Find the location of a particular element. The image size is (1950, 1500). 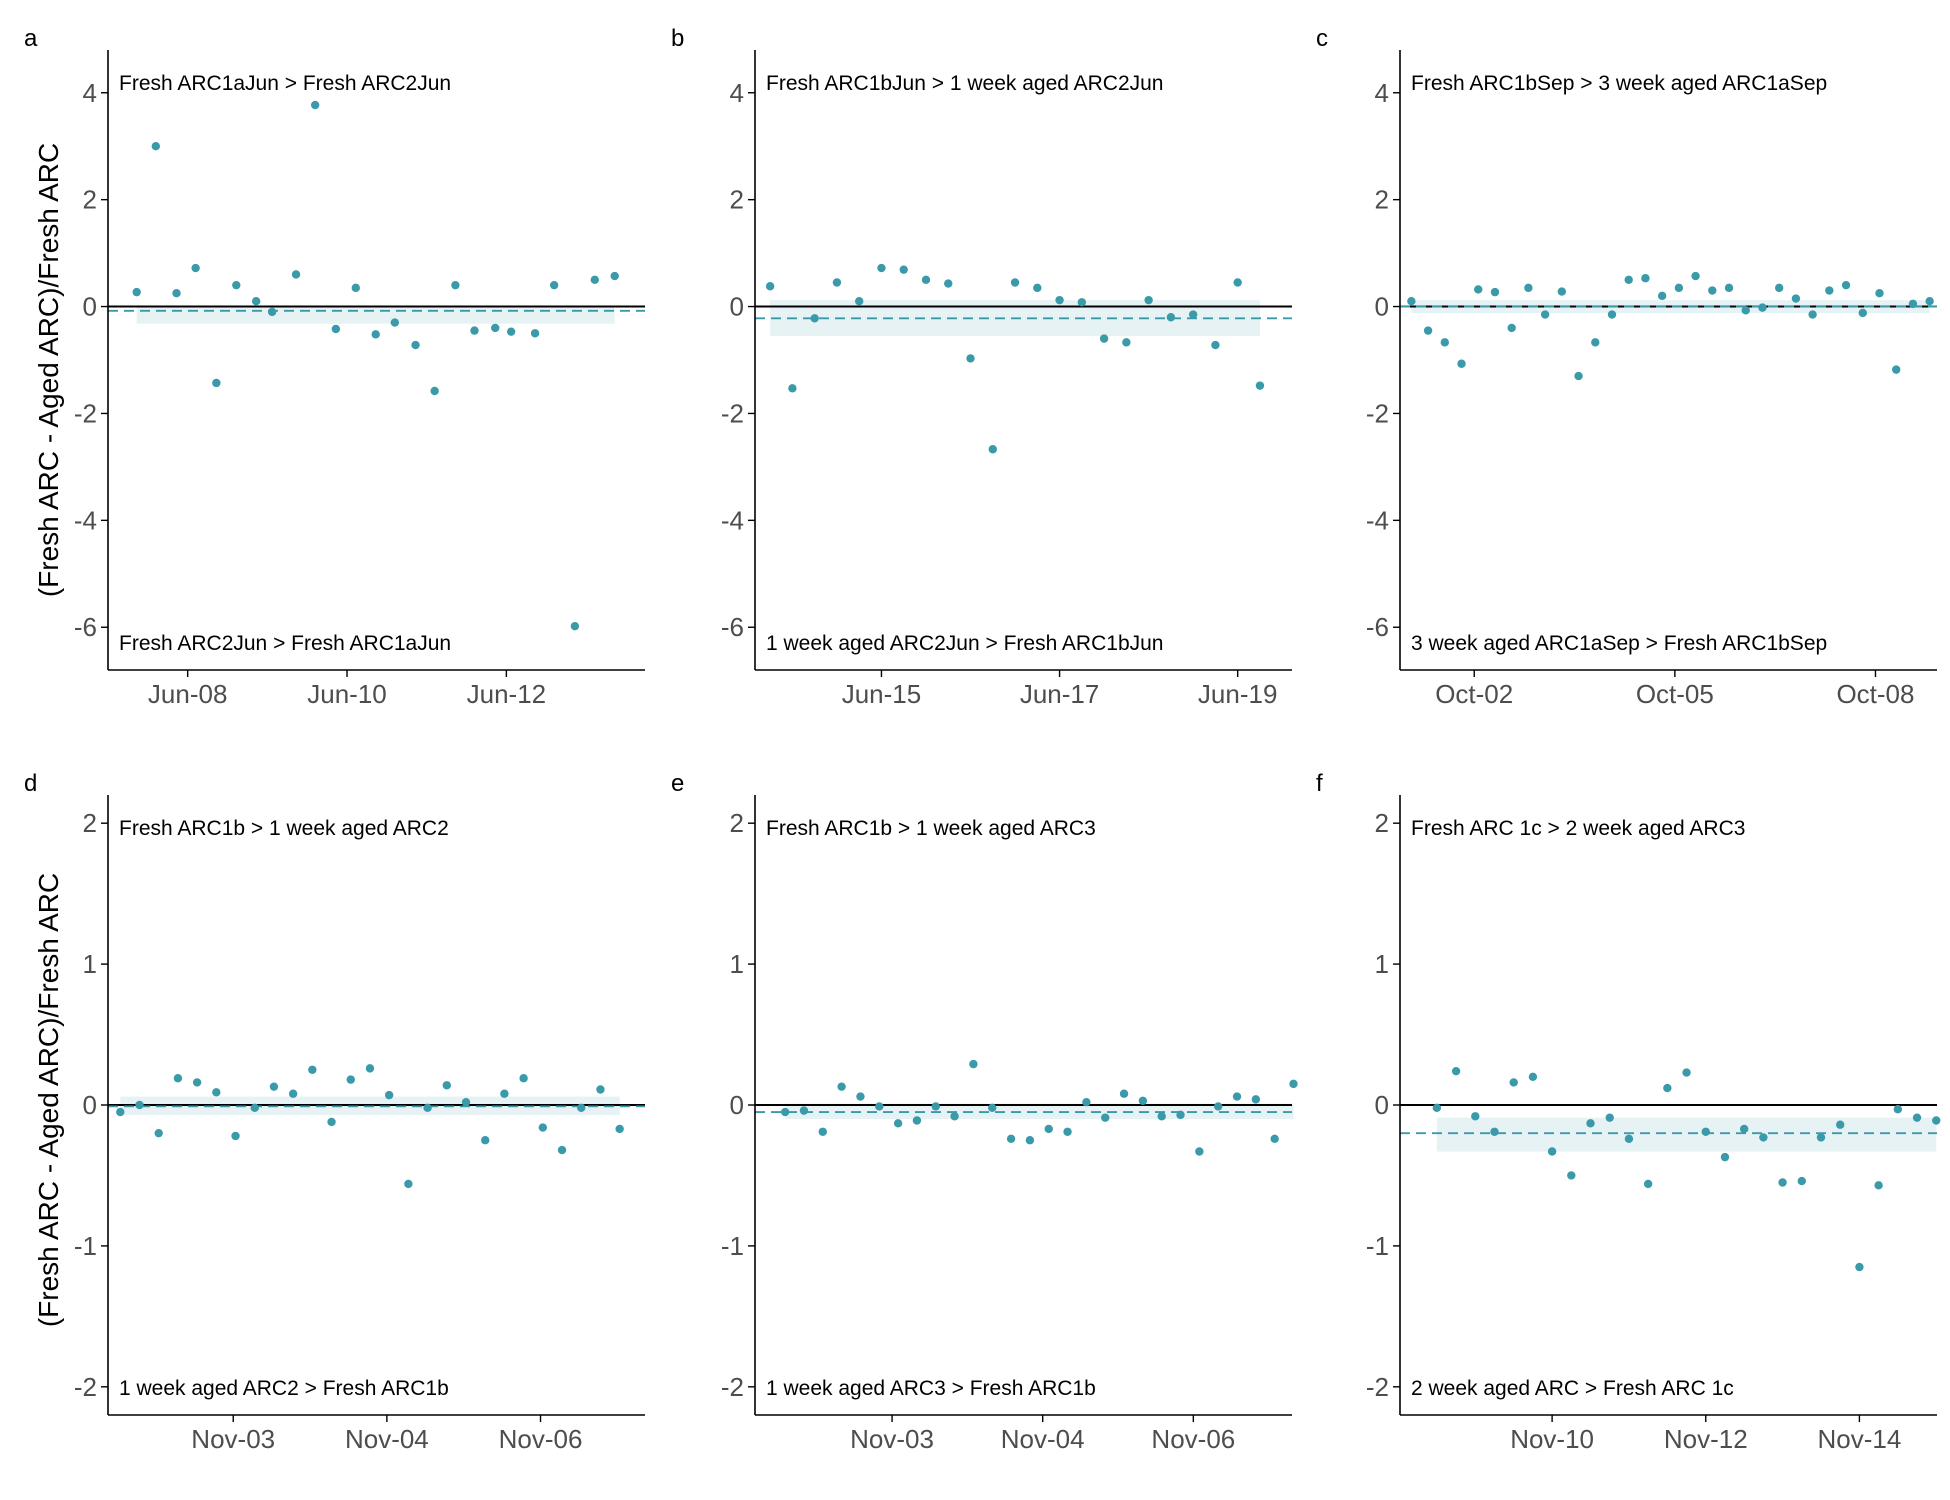

annotation-top: Fresh ARC1bJun > 1 week aged ARC2Jun is located at coordinates (964, 83).